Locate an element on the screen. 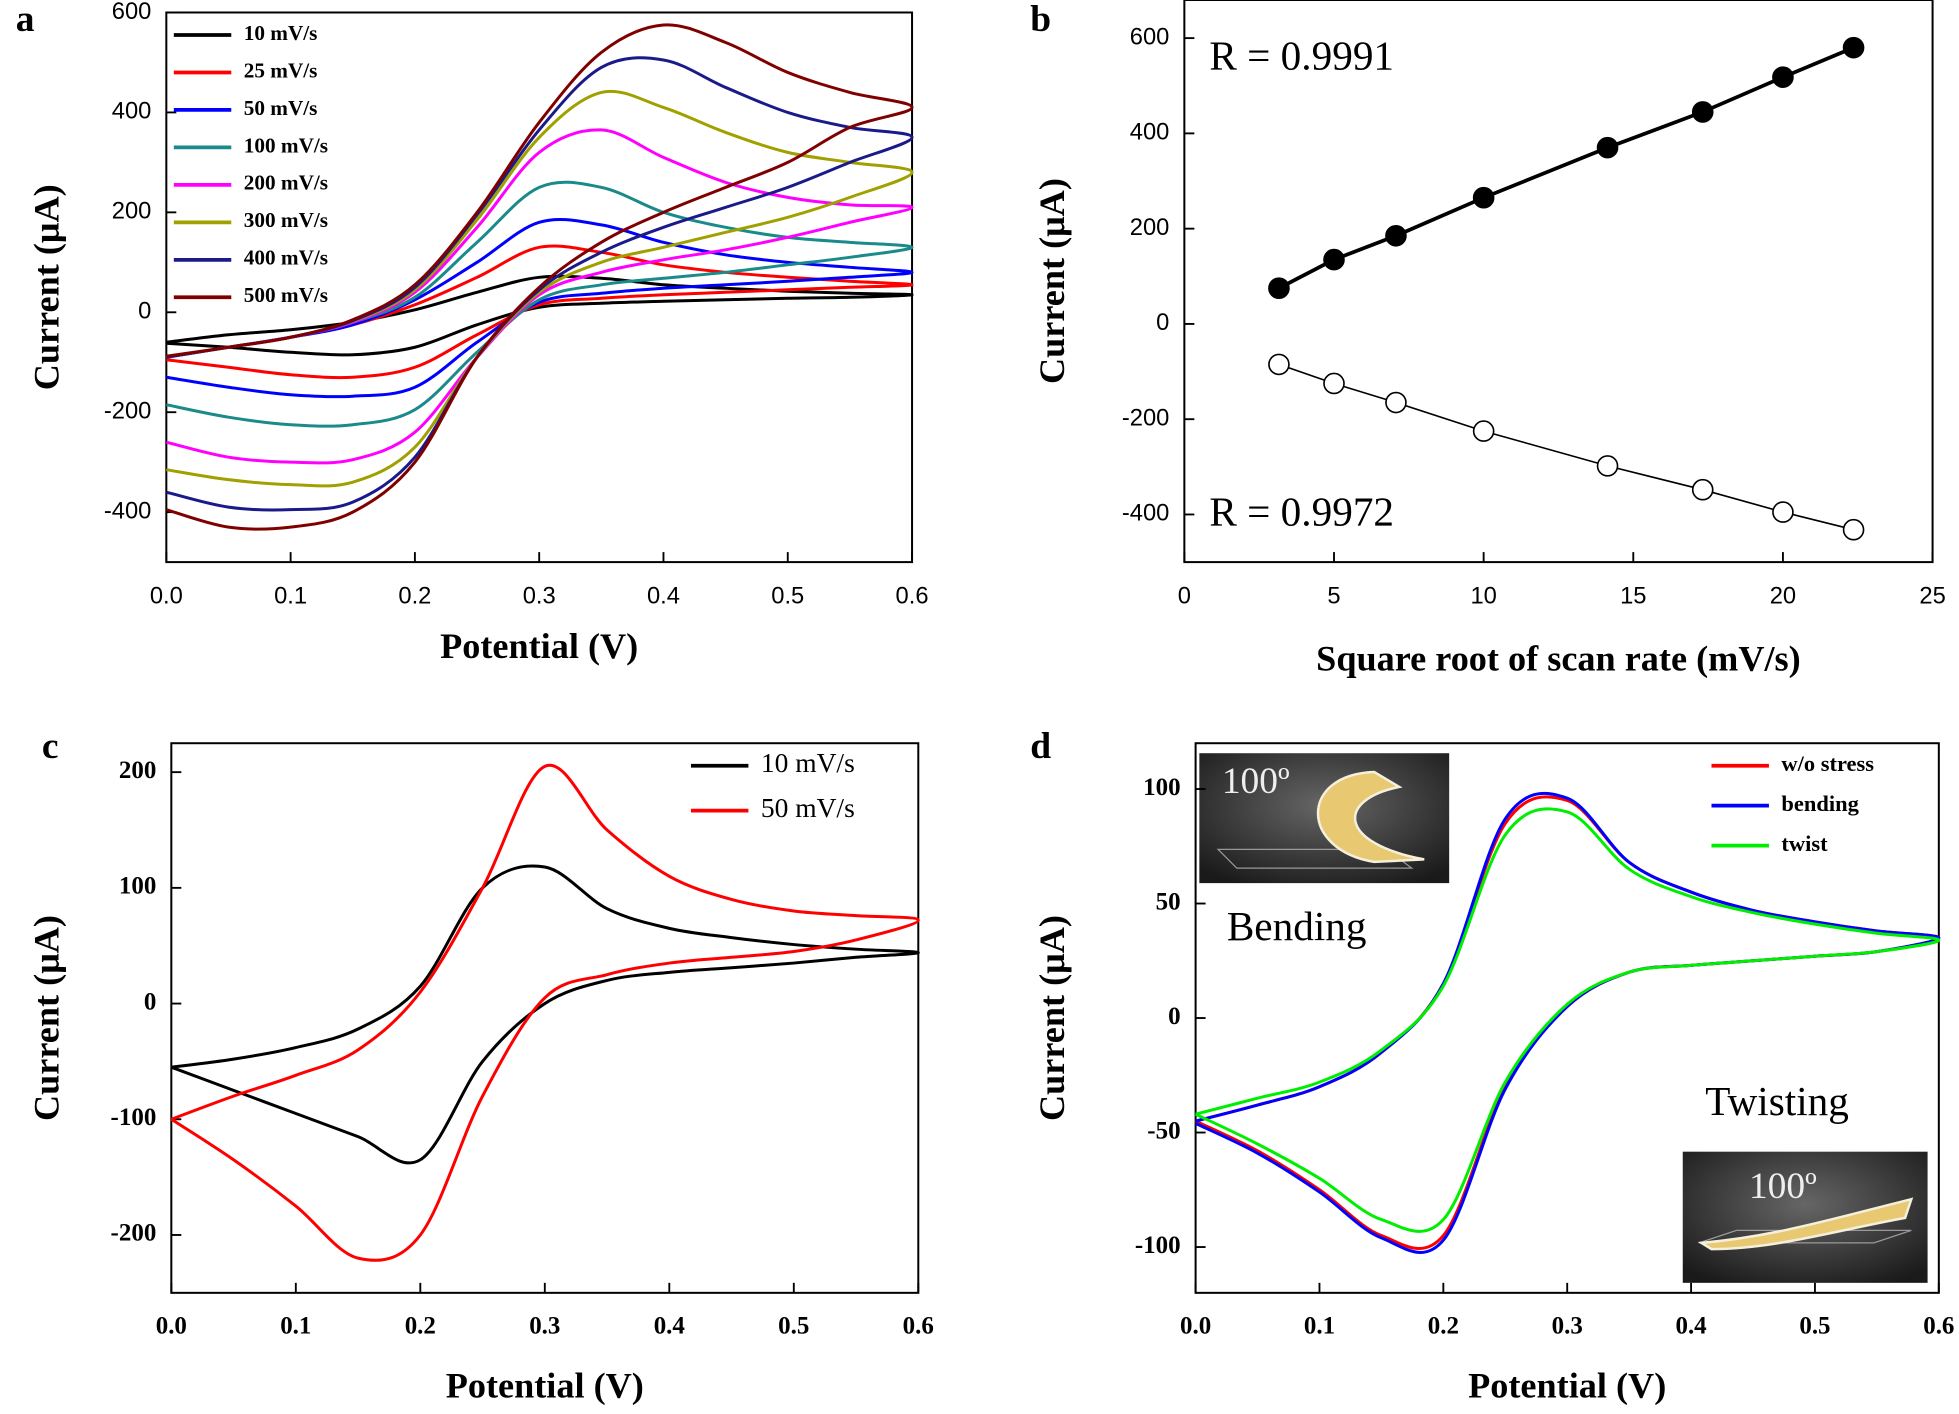 The height and width of the screenshot is (1414, 1959). legend-label: 25 mV/s is located at coordinates (281, 70).